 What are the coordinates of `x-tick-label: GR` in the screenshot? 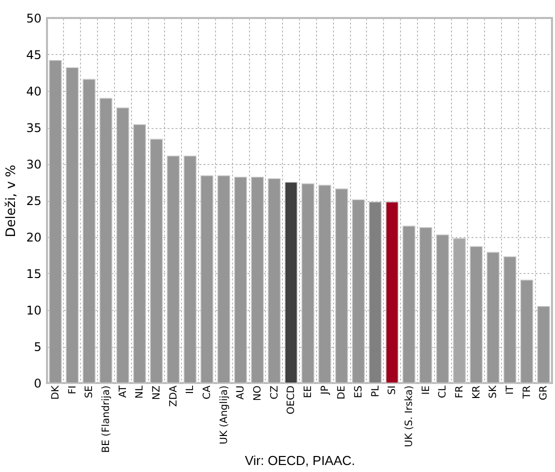 It's located at (544, 392).